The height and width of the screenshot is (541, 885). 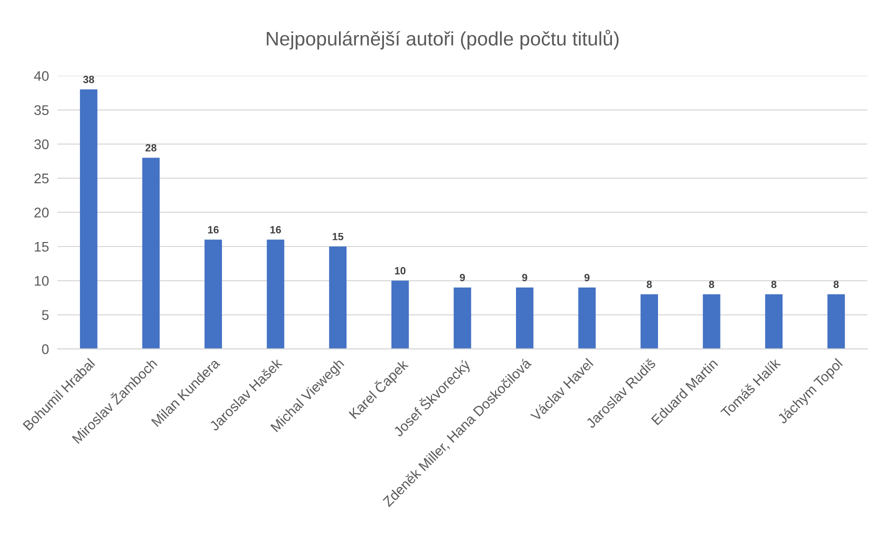 I want to click on y-tick-label: 40, so click(x=41, y=76).